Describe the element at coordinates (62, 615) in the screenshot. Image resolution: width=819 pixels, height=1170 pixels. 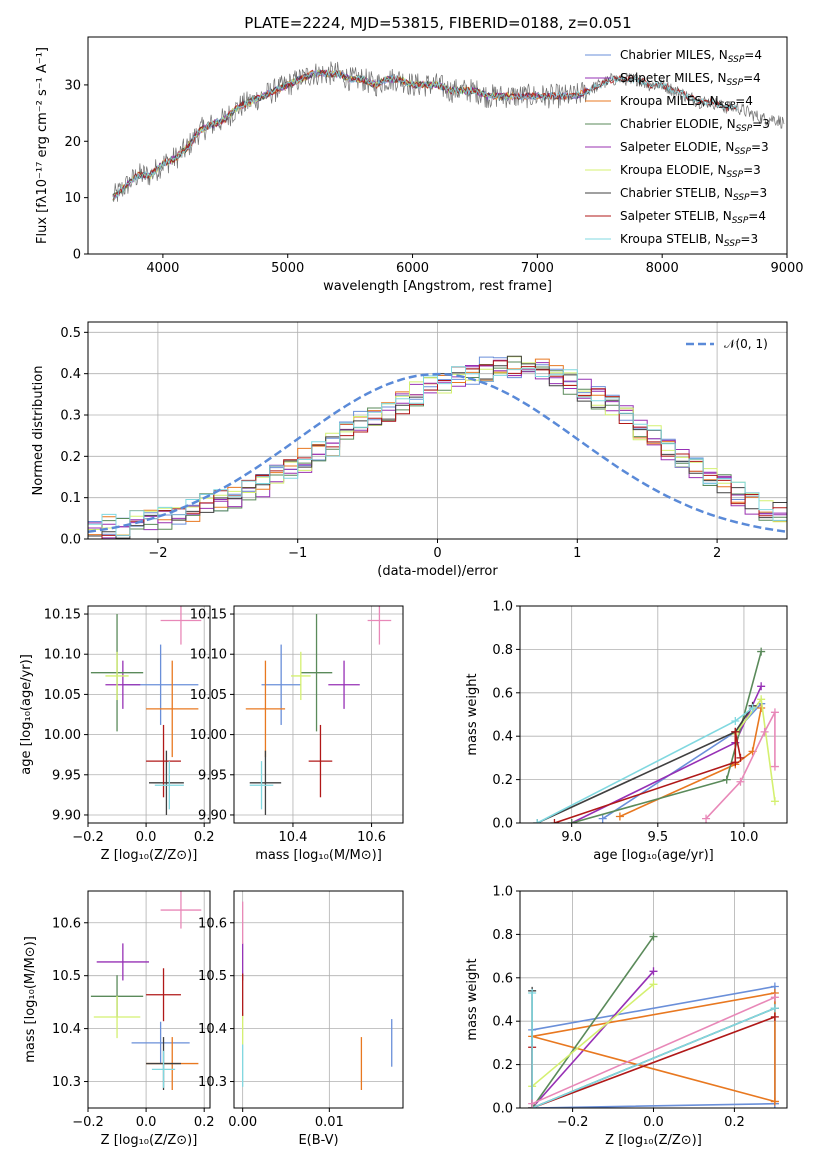
I see `y-tick-label: 10.15` at that location.